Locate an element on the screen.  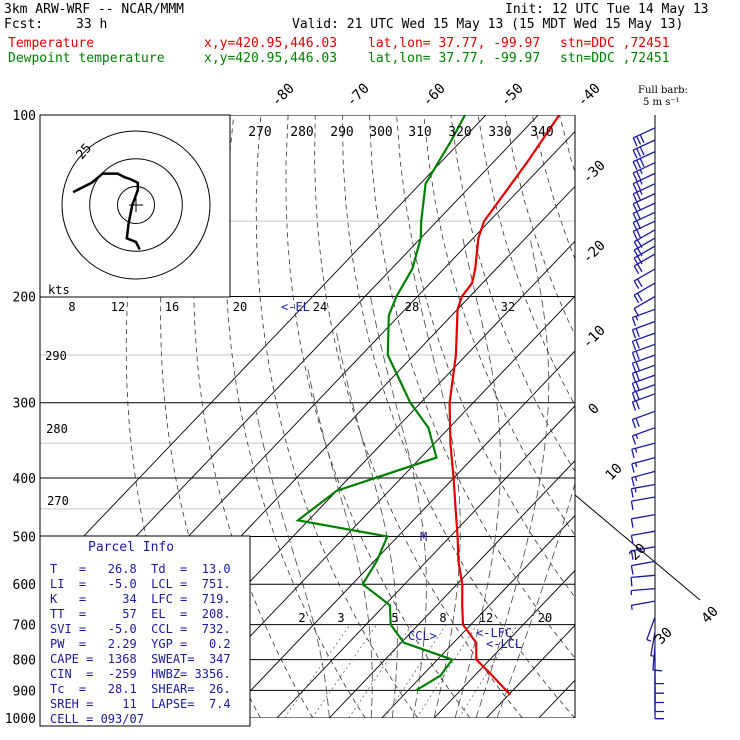
theta-e-label: 280 is located at coordinates (57, 429).